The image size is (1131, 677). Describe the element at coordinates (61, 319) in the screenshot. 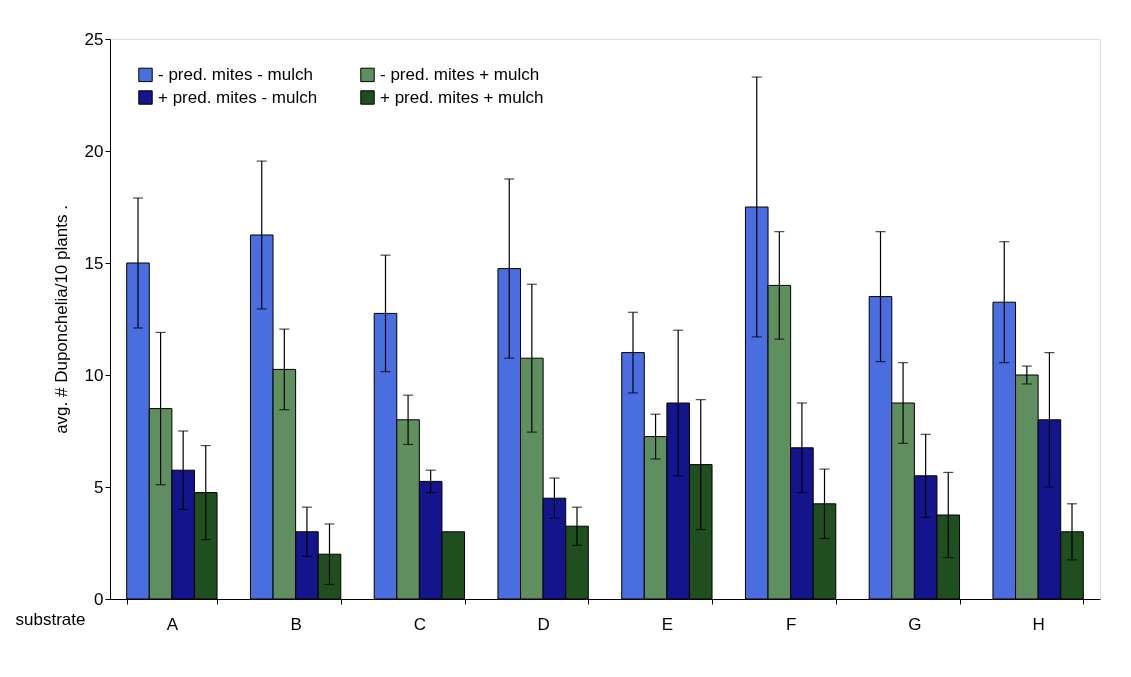

I see `y-axis-title: avg. # Duponchelia/10 plants .` at that location.